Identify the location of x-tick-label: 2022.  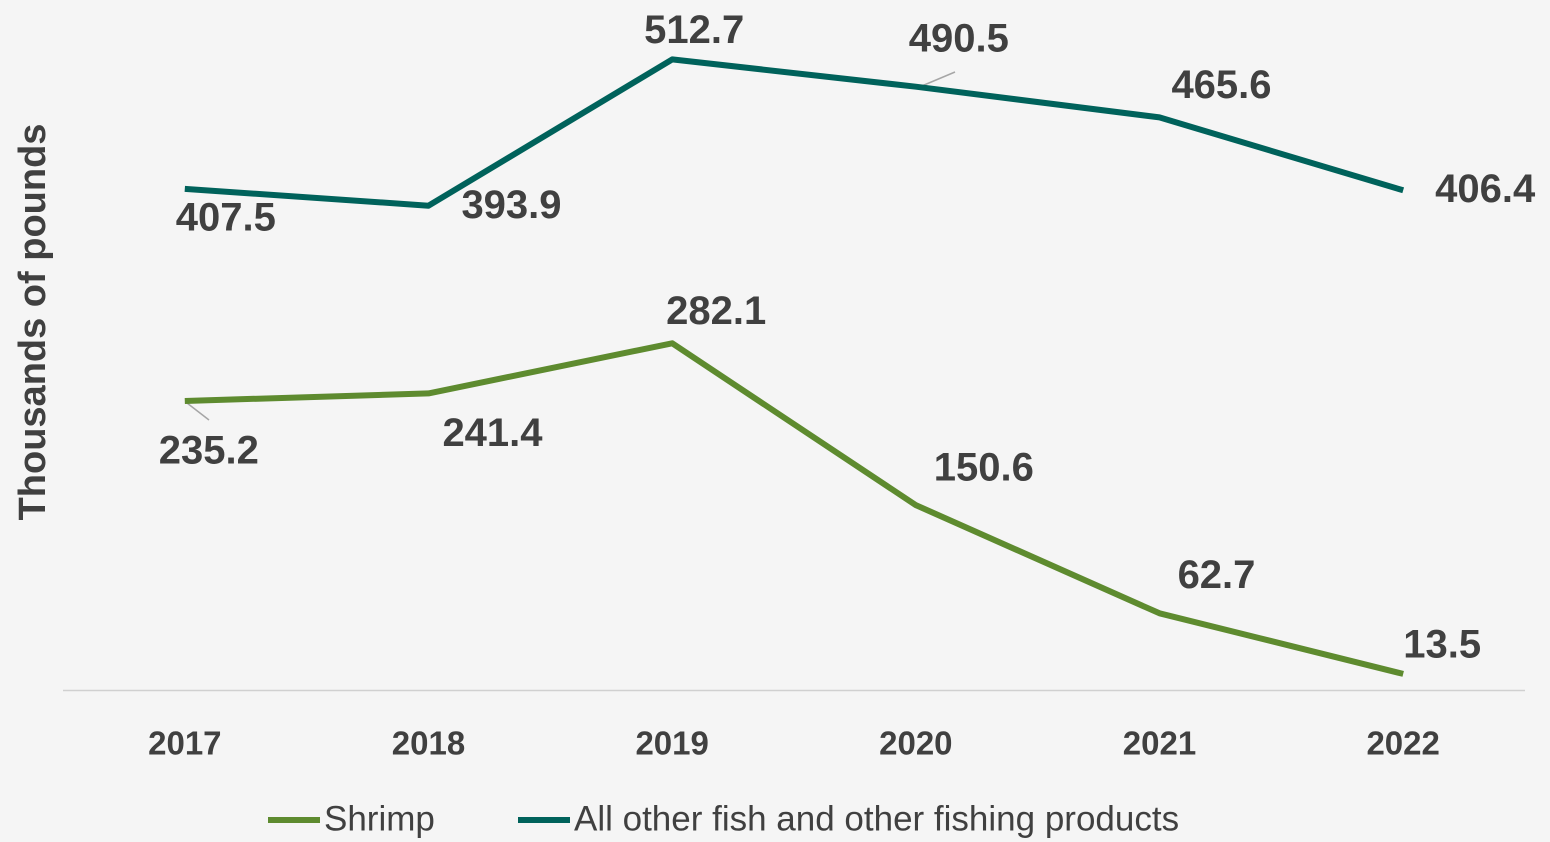
(1402, 743).